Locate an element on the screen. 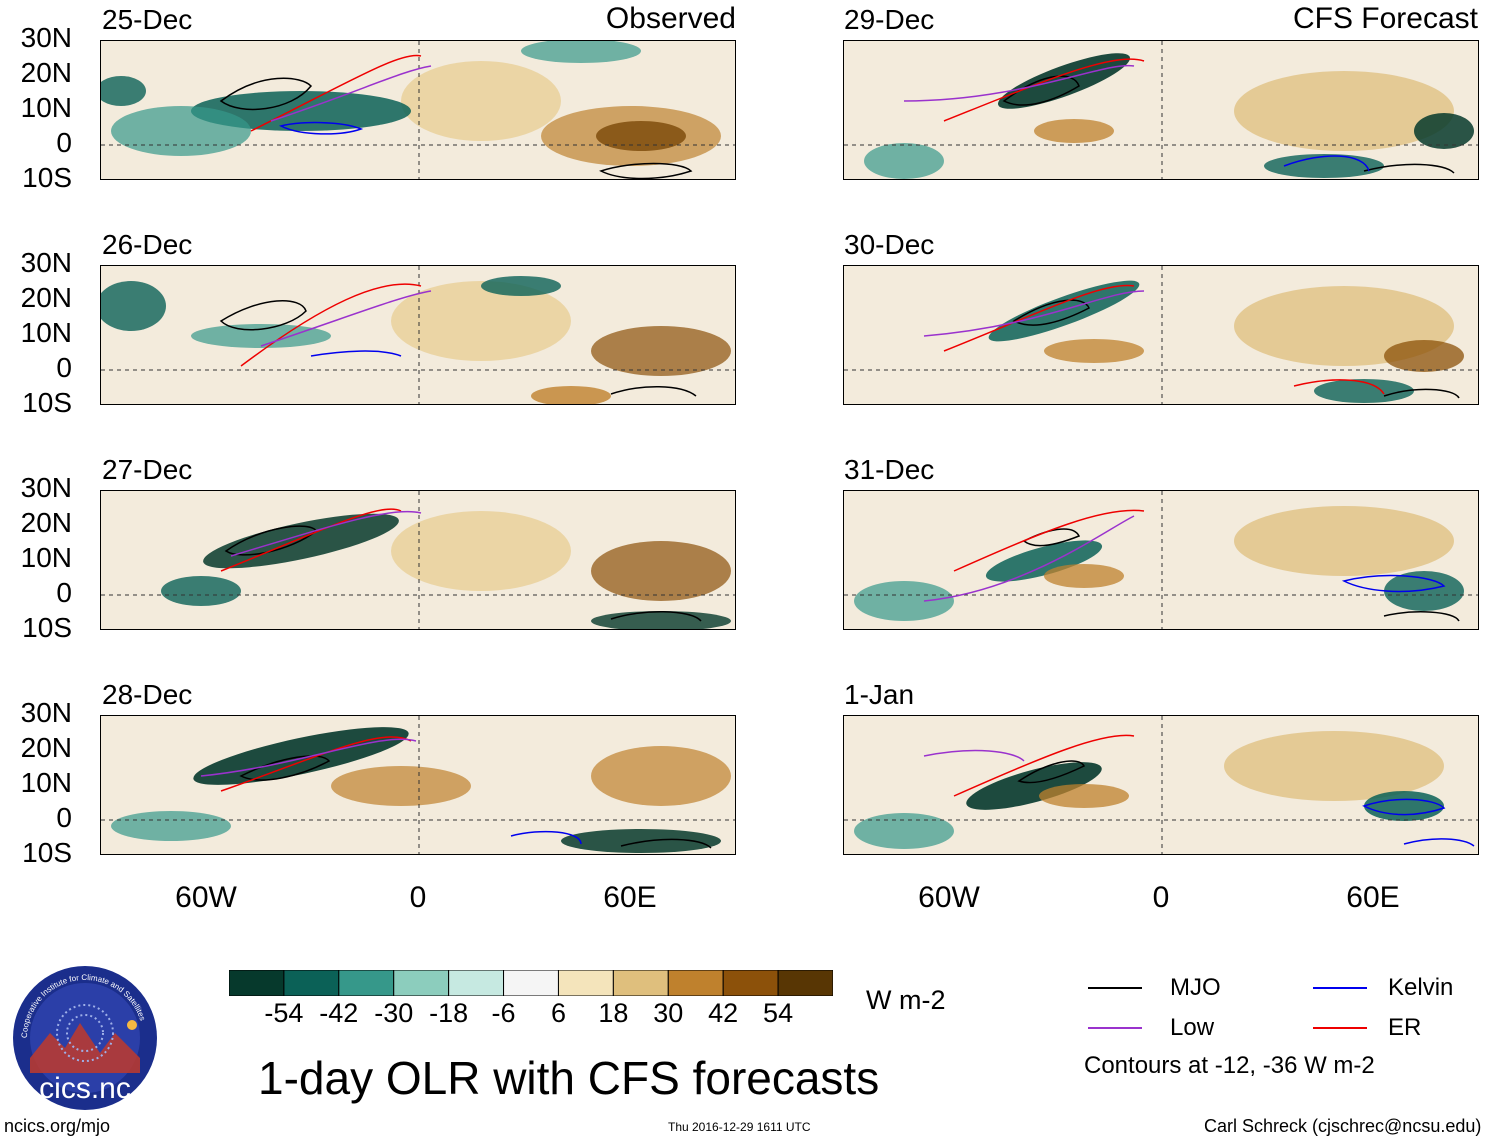 Image resolution: width=1510 pixels, height=1142 pixels. legend-swatch-low is located at coordinates (1115, 1028).